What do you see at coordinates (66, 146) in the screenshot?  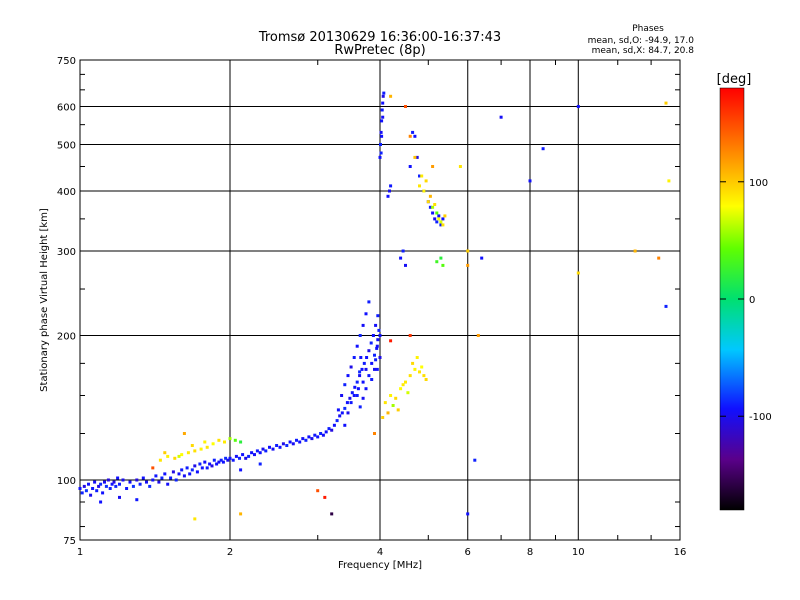 I see `y-tick-label: 500` at bounding box center [66, 146].